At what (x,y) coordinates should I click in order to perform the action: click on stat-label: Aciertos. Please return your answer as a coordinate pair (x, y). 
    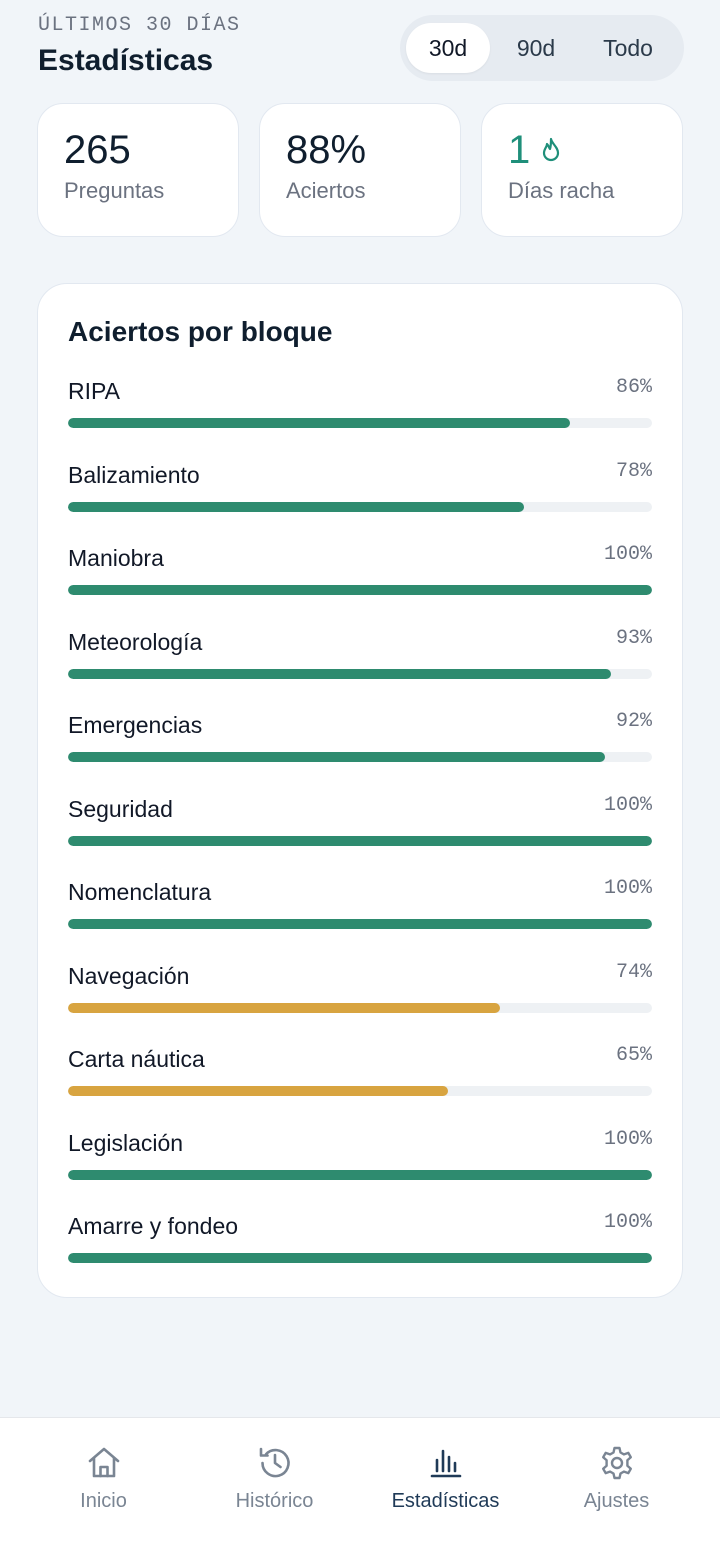
    Looking at the image, I should click on (326, 190).